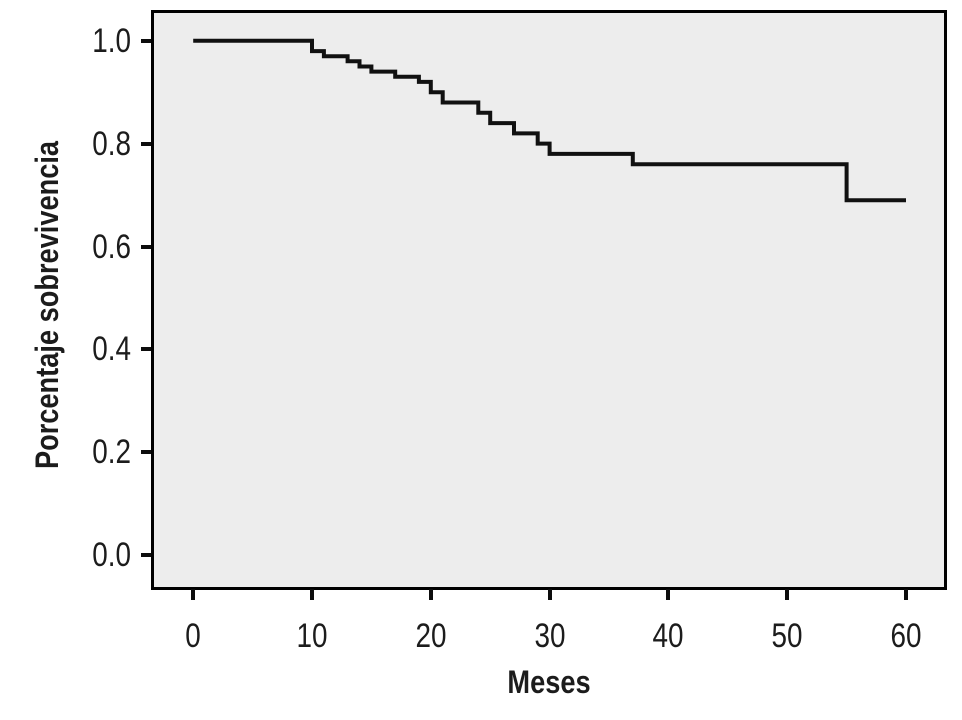  Describe the element at coordinates (549, 682) in the screenshot. I see `x-axis-title: Meses` at that location.